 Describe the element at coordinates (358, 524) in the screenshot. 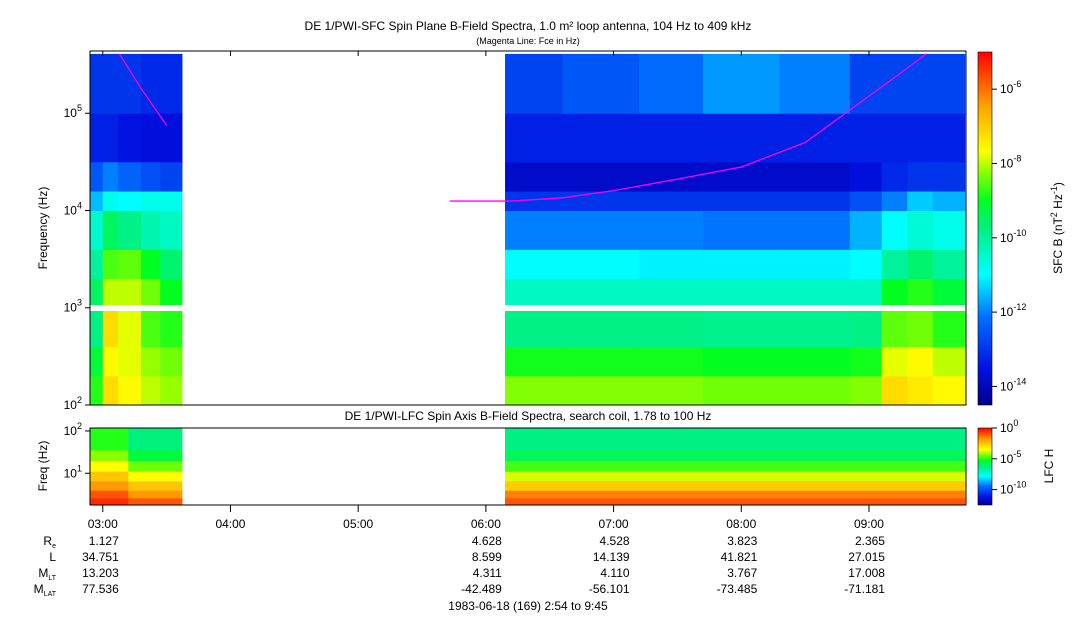

I see `time-tick-label: 05:00` at that location.